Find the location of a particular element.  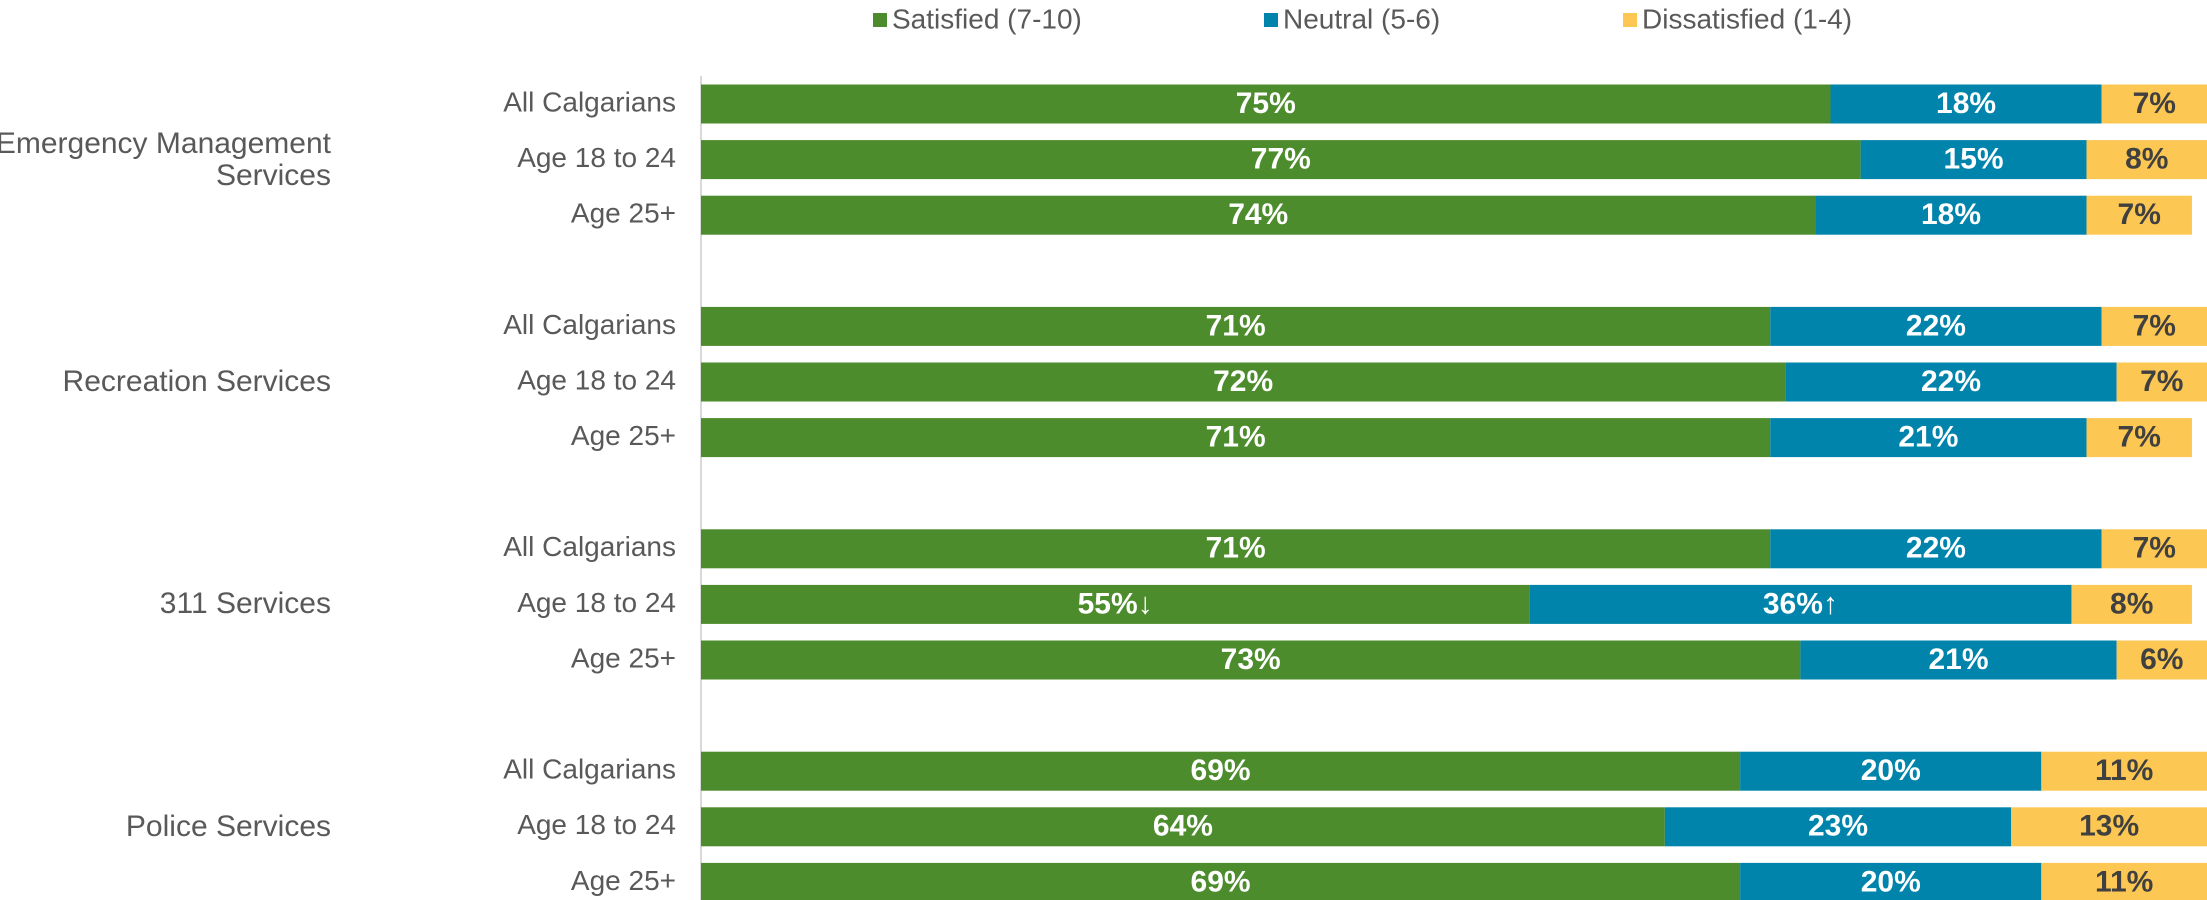

data-label: 15% is located at coordinates (1974, 159).